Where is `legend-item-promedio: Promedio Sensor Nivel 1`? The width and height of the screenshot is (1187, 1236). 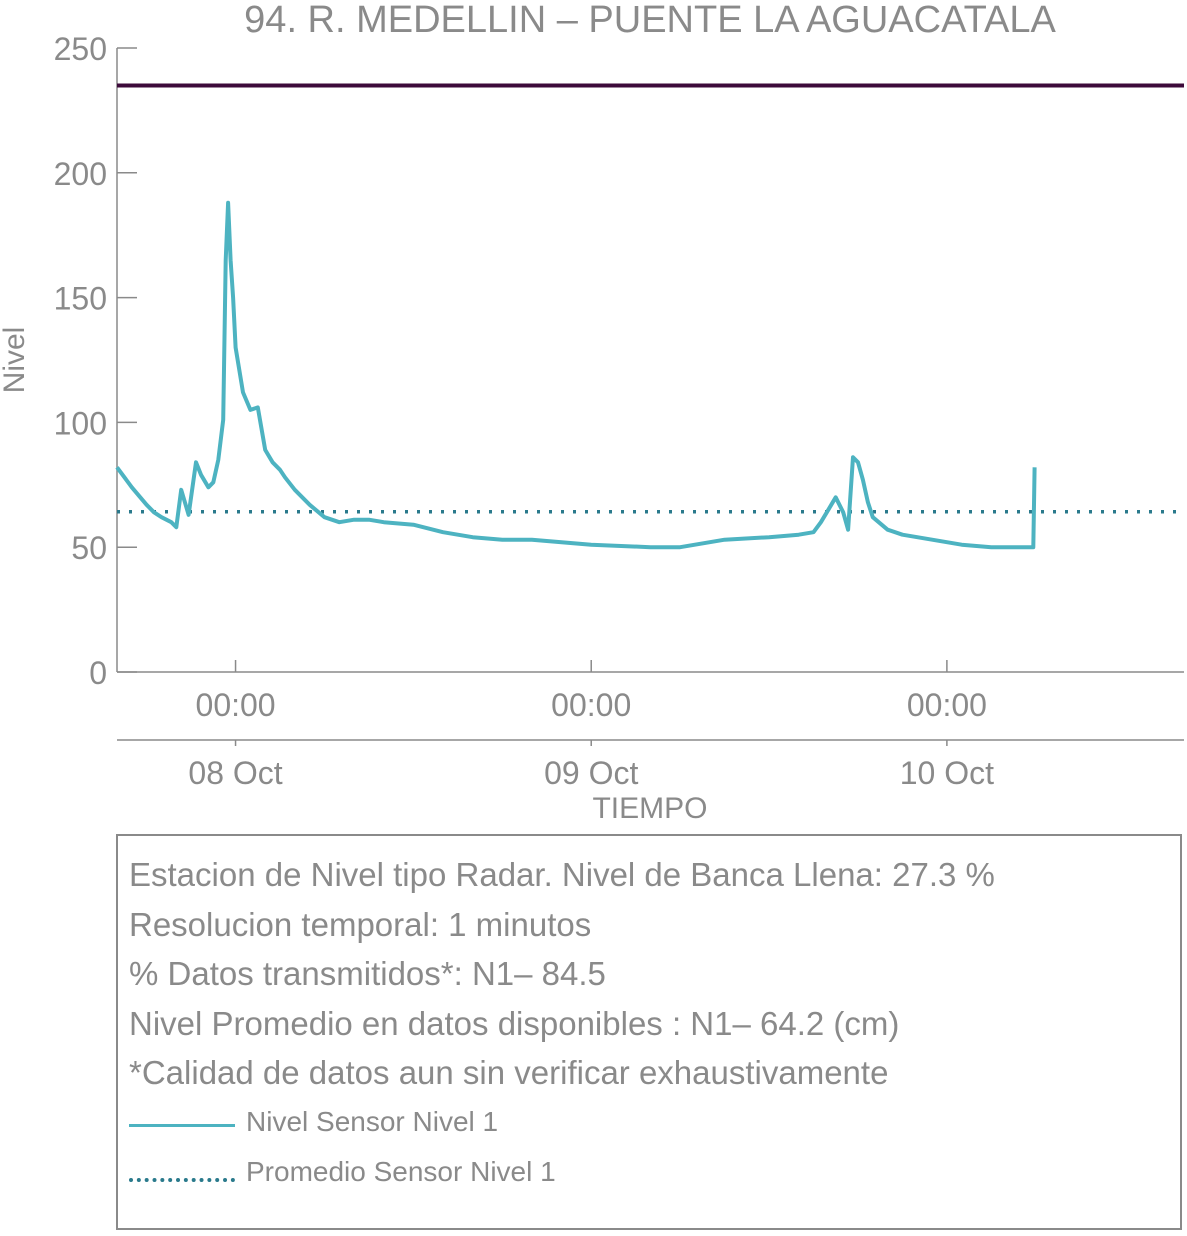
legend-item-promedio: Promedio Sensor Nivel 1 is located at coordinates (479, 1176).